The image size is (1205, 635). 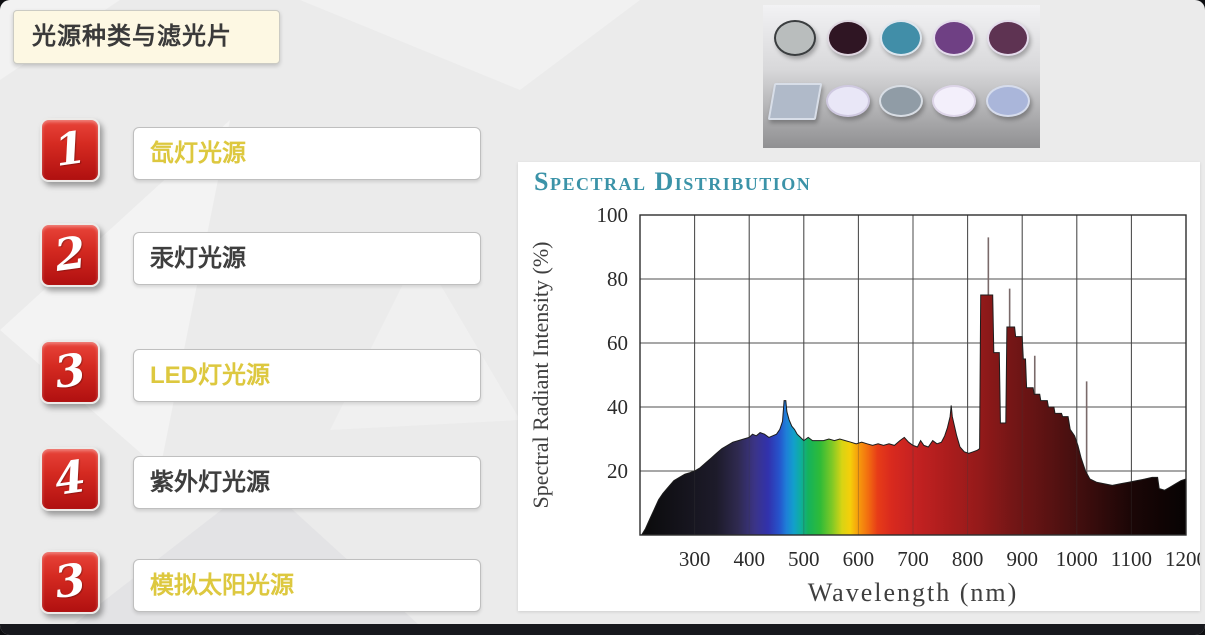 I want to click on svg-text: 900, so click(x=1021, y=559).